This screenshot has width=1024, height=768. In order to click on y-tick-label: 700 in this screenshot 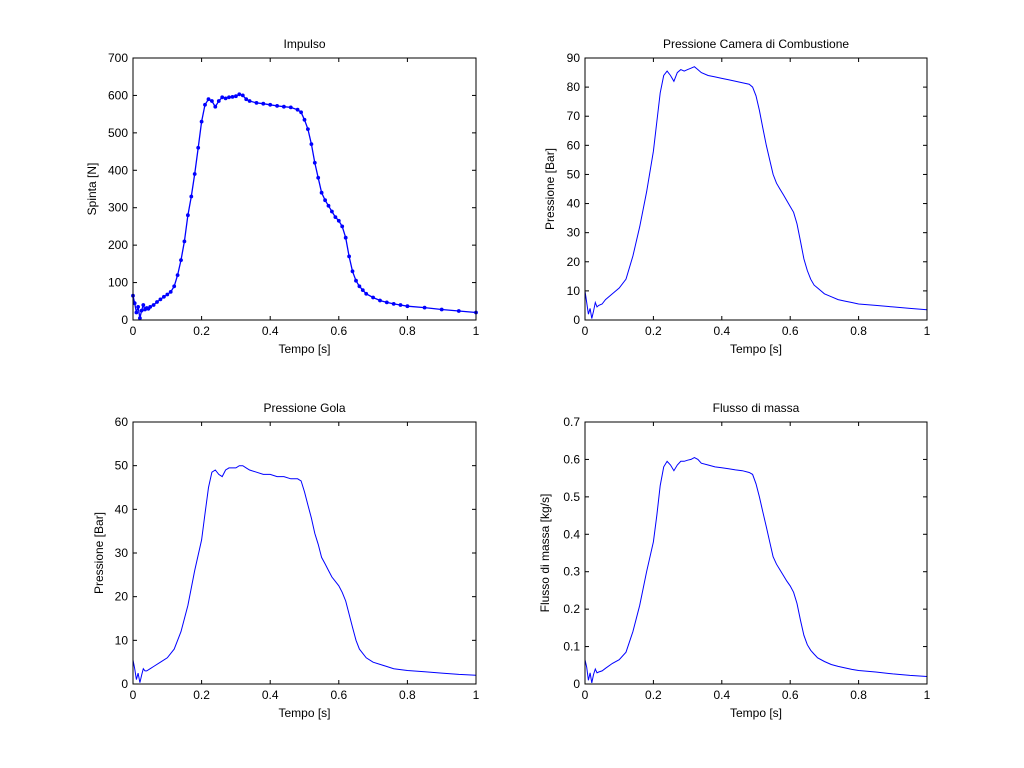, I will do `click(118, 58)`.